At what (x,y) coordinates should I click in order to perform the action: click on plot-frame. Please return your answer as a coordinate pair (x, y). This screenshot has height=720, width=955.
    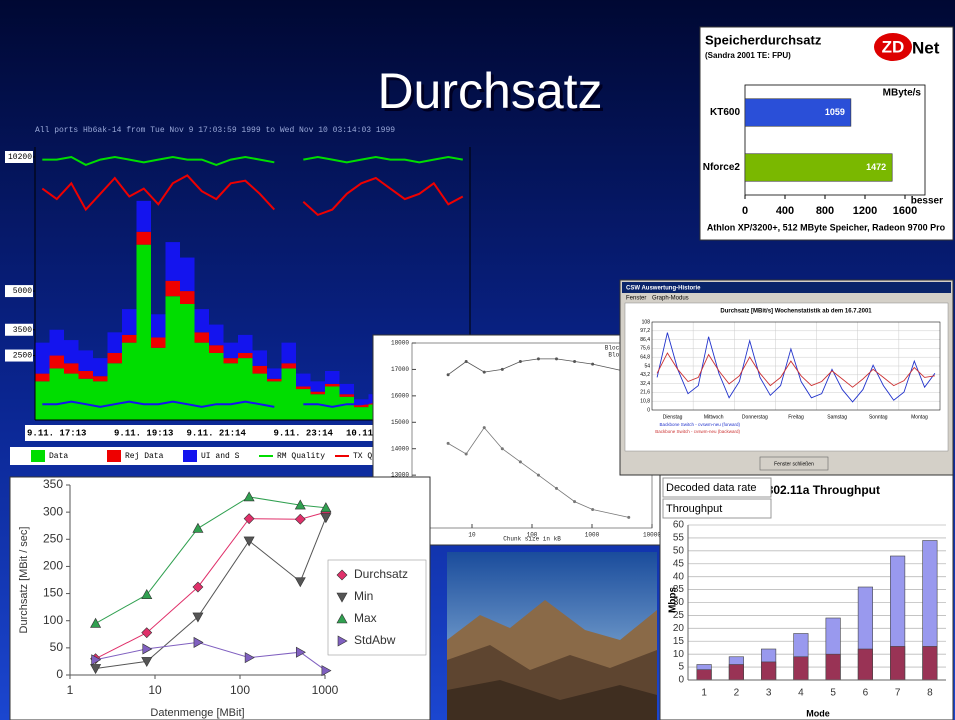
    Looking at the image, I should click on (796, 366).